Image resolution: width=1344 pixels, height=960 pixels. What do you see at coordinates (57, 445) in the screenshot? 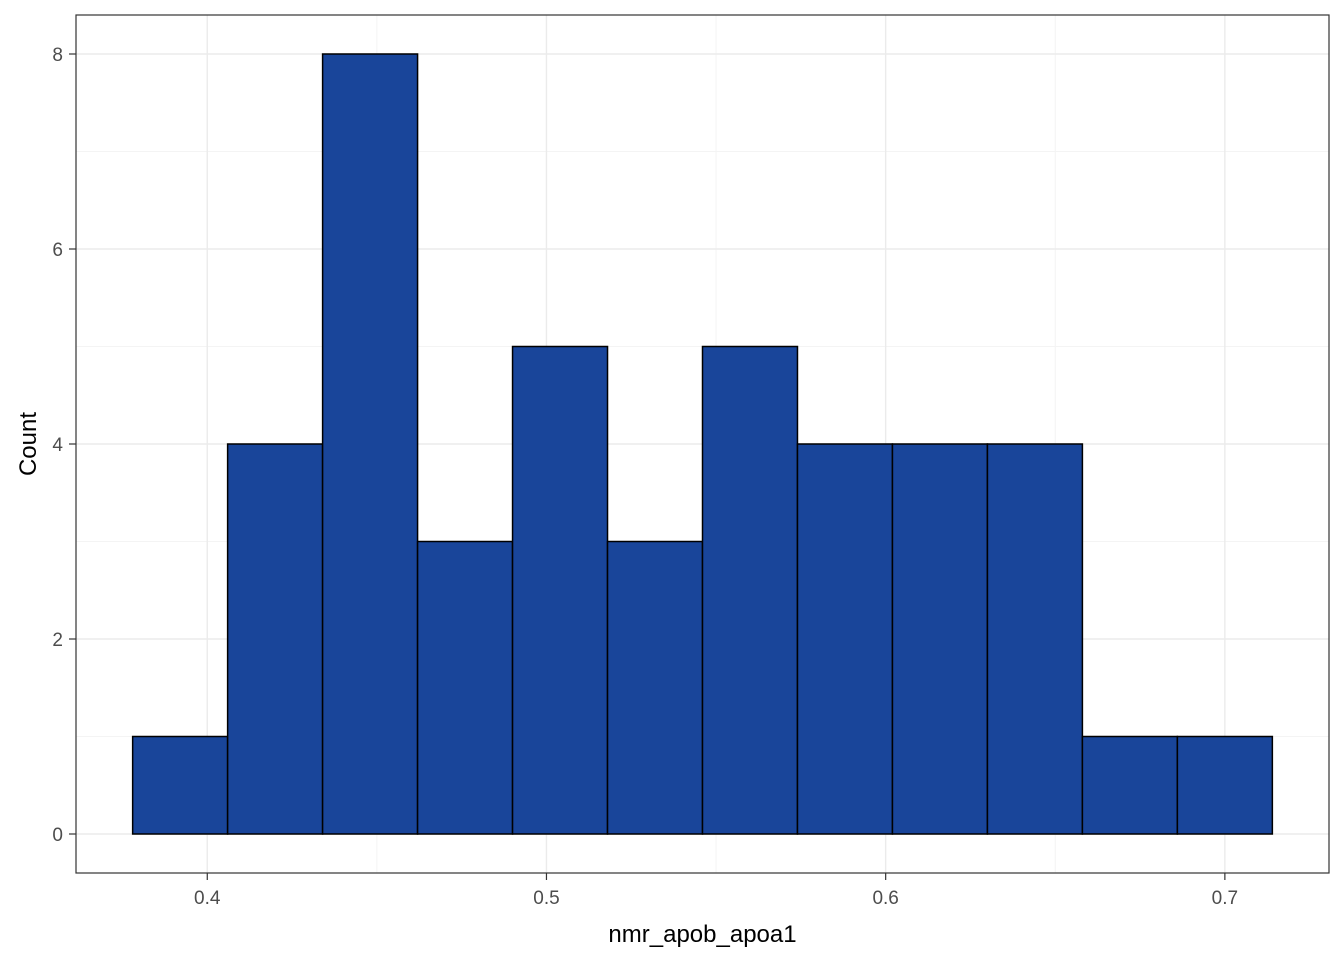
I see `y-tick-label: 4` at bounding box center [57, 445].